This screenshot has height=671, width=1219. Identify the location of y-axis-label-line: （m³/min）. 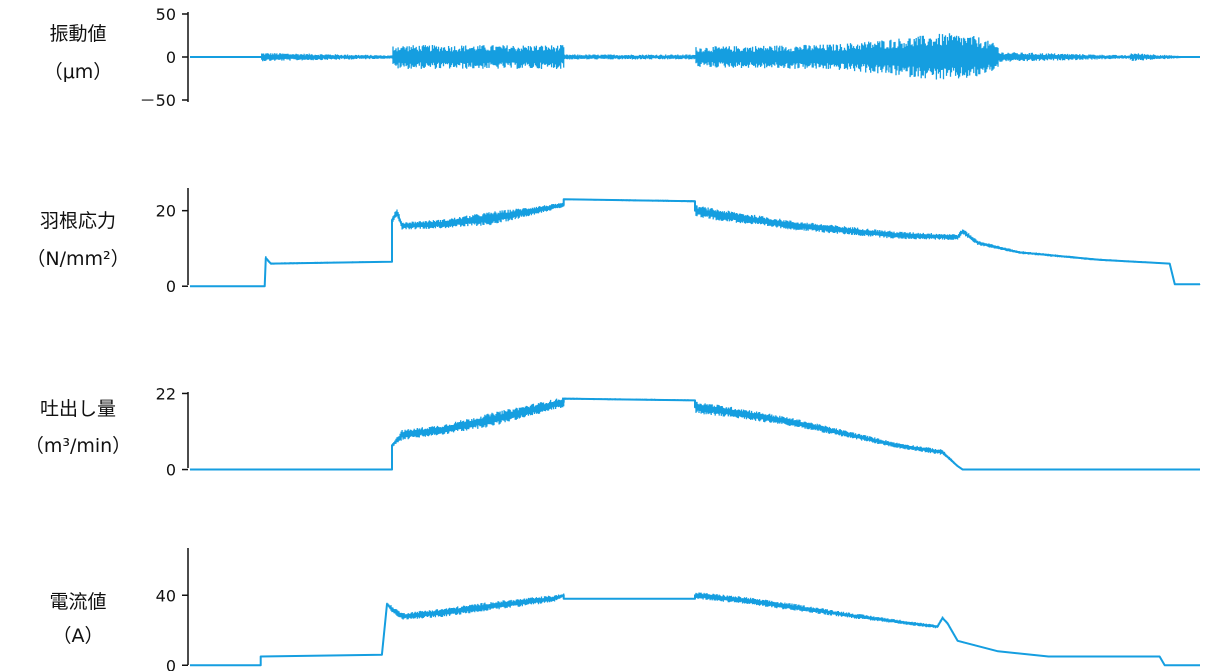
(78, 446).